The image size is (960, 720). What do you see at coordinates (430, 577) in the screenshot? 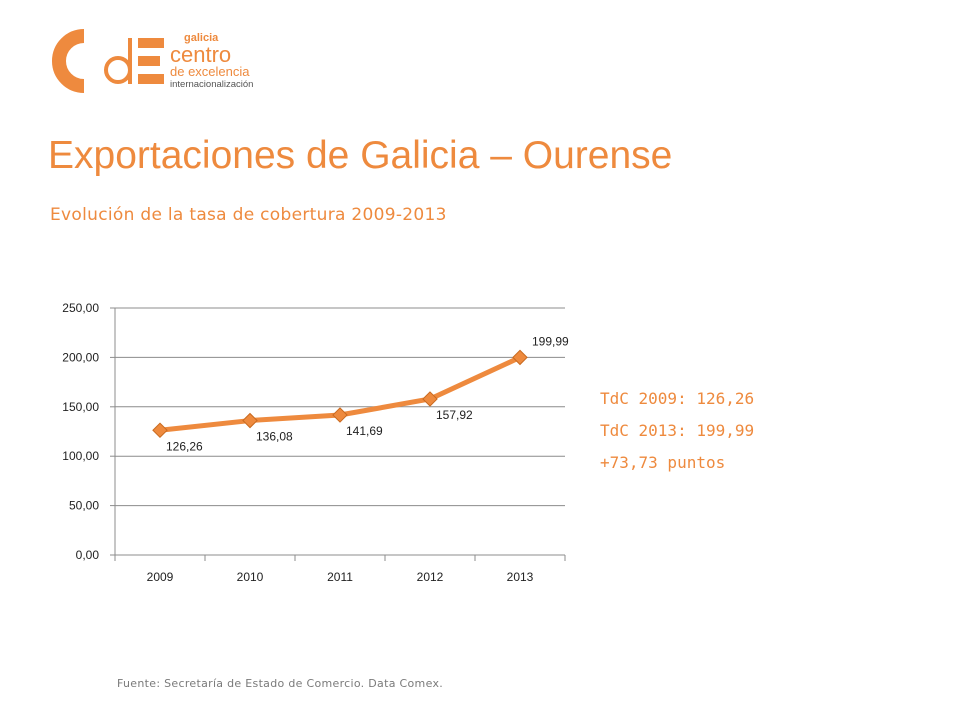
I see `x-tick-label: 2012` at bounding box center [430, 577].